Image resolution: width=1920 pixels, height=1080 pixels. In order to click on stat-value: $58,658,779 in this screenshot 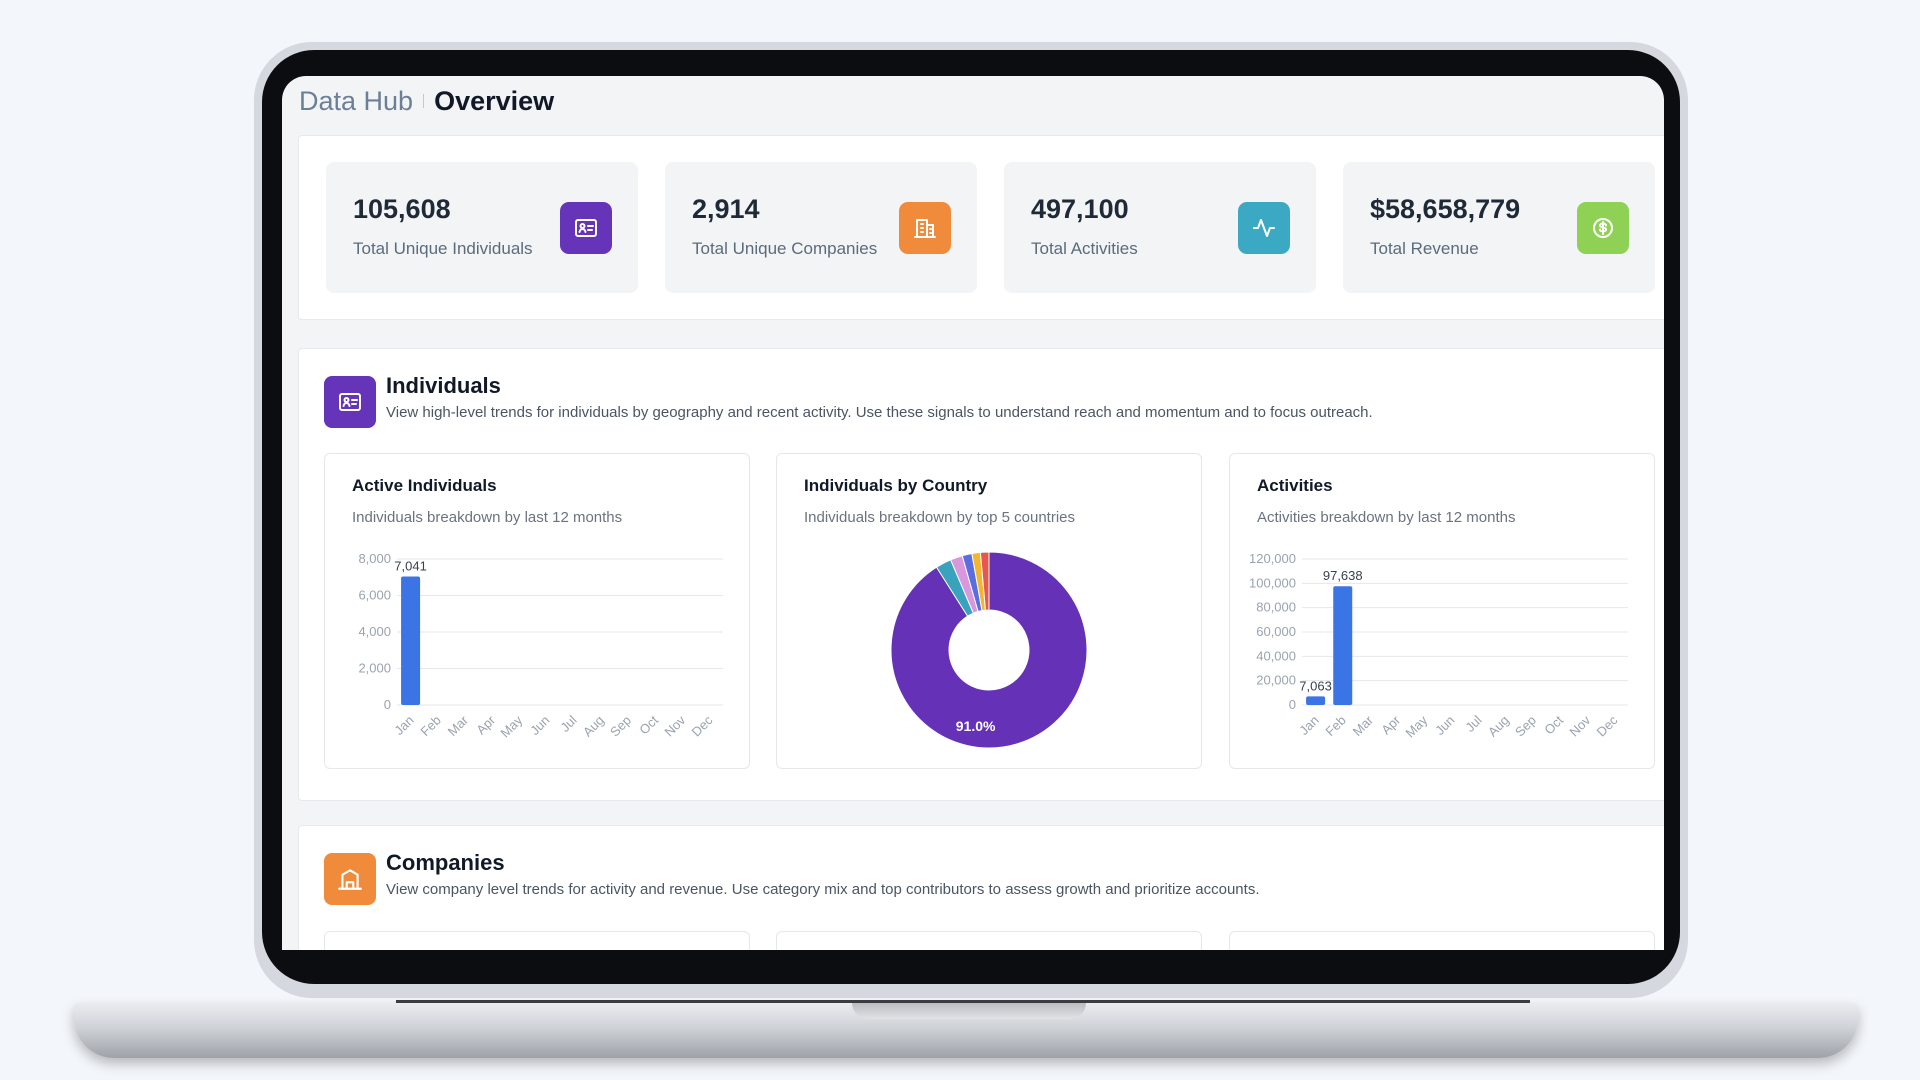, I will do `click(1445, 209)`.